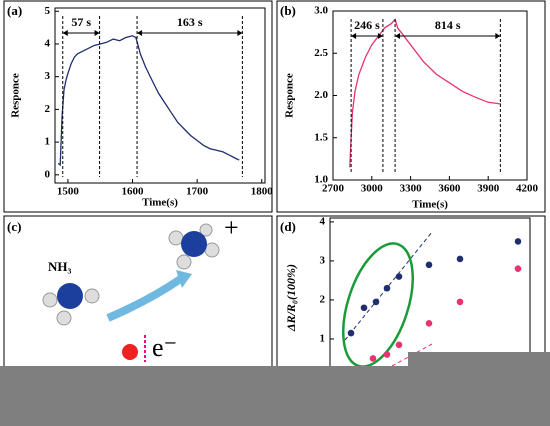 This screenshot has width=550, height=426. I want to click on x-tick-label: 2700, so click(333, 189).